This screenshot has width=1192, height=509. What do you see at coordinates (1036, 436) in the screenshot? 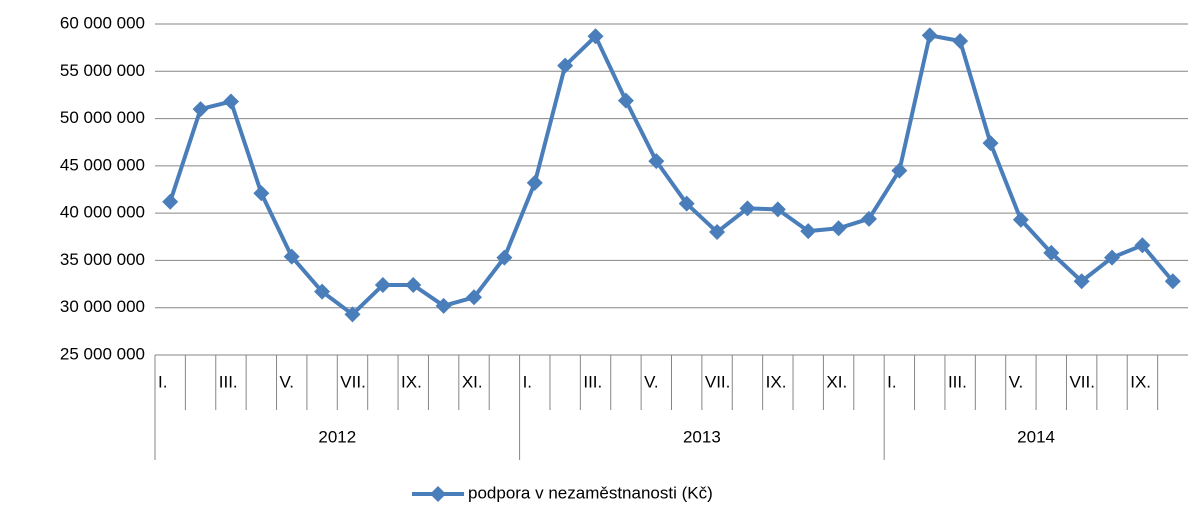
I see `group-label: 2014` at bounding box center [1036, 436].